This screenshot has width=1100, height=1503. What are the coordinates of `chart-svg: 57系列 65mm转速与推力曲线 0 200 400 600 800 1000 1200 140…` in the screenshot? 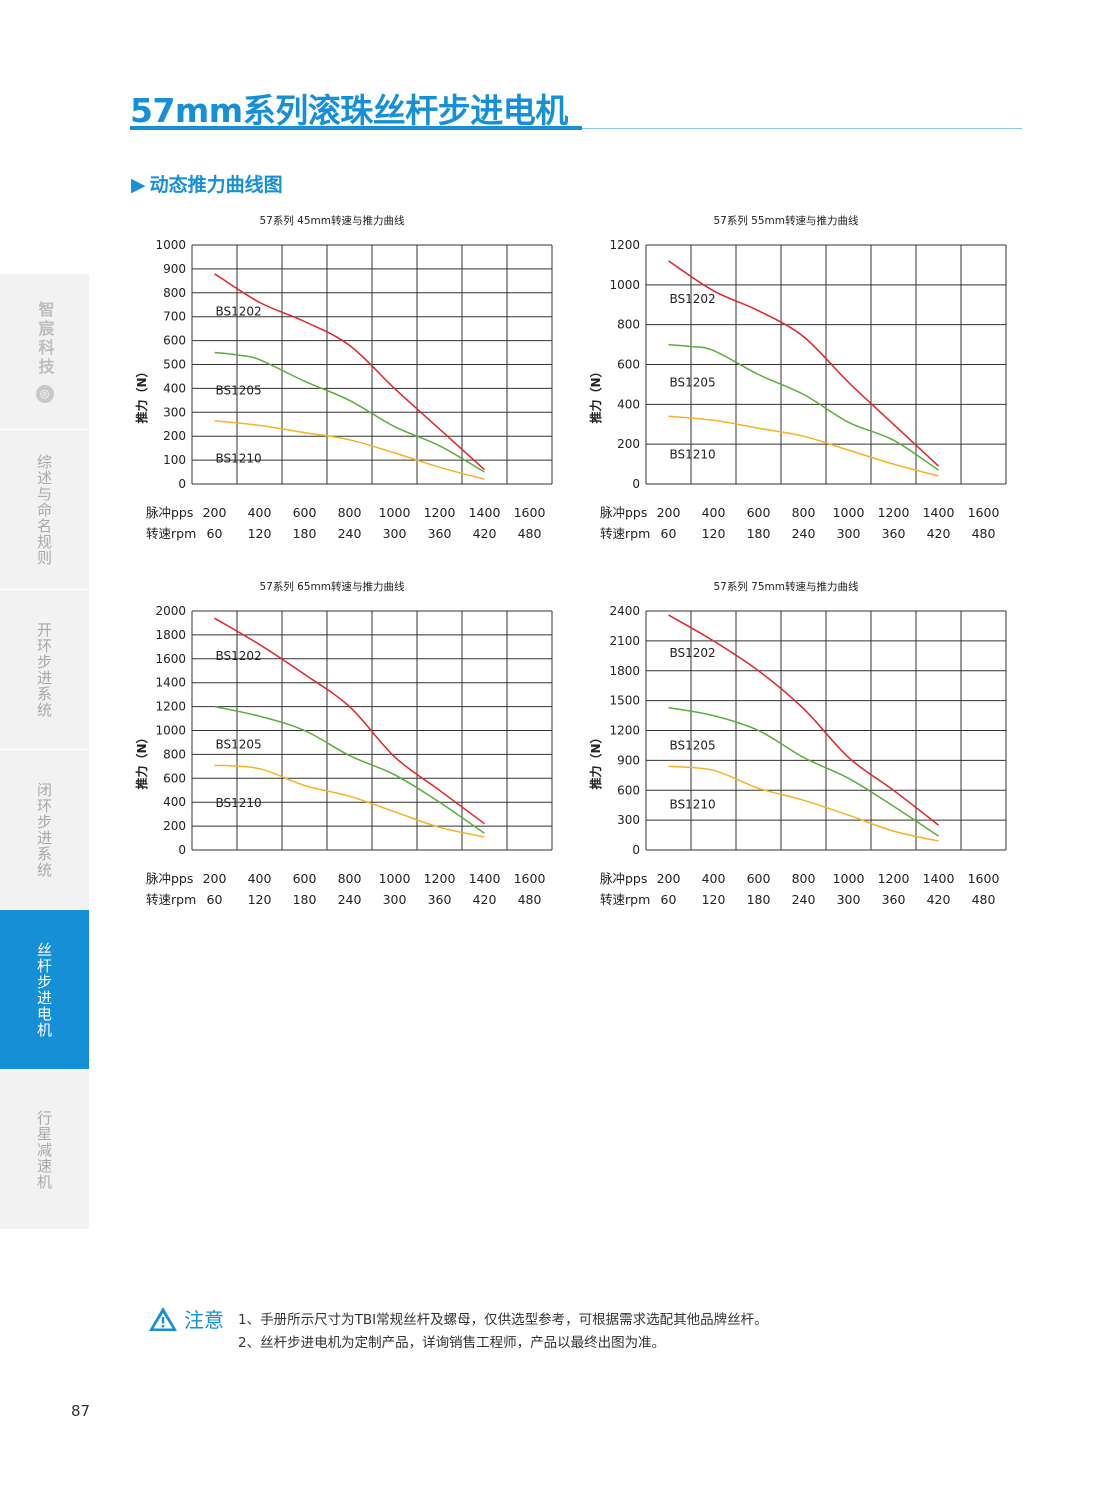 It's located at (343, 743).